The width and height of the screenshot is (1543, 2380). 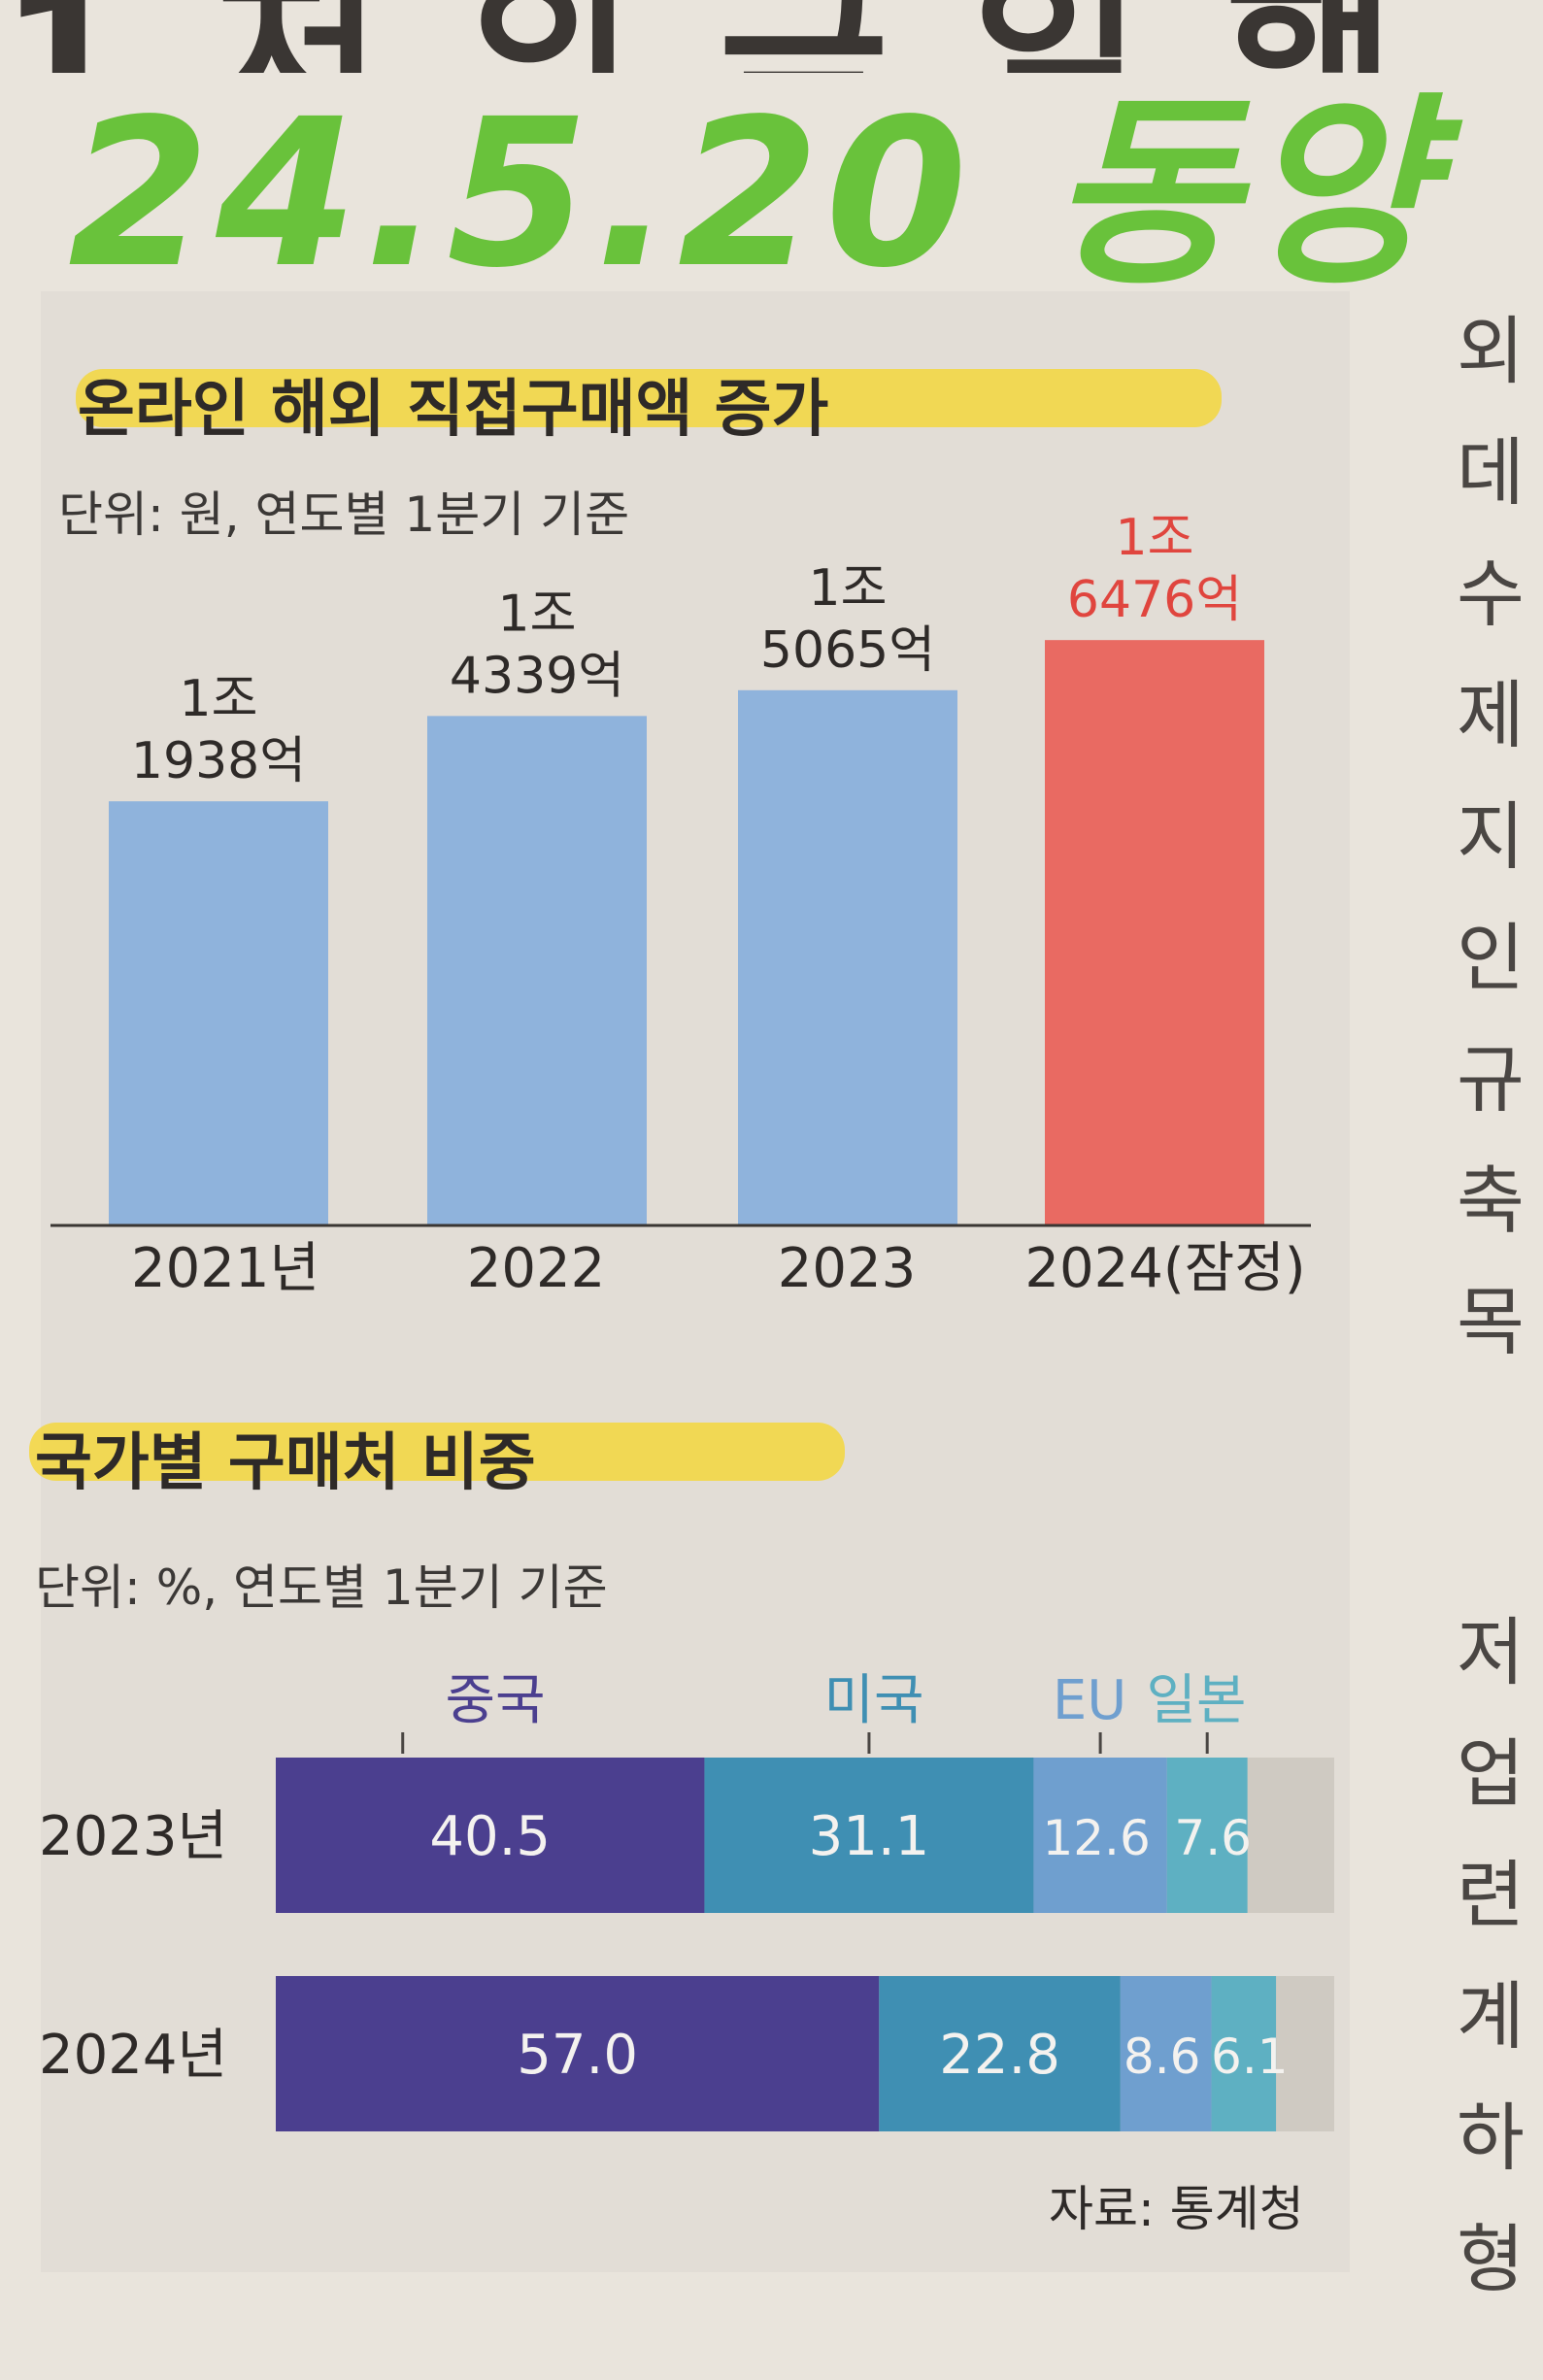 I want to click on sidebar-char: 축, so click(x=1491, y=1200).